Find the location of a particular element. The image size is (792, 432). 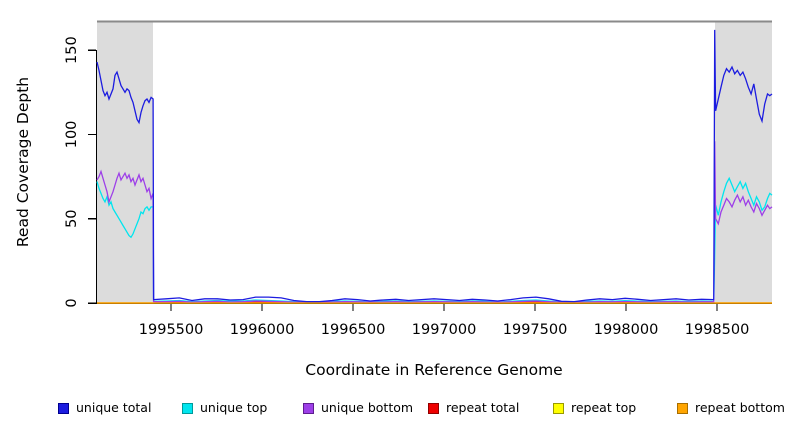

legend-label-repeat-total: repeat total is located at coordinates (483, 407).